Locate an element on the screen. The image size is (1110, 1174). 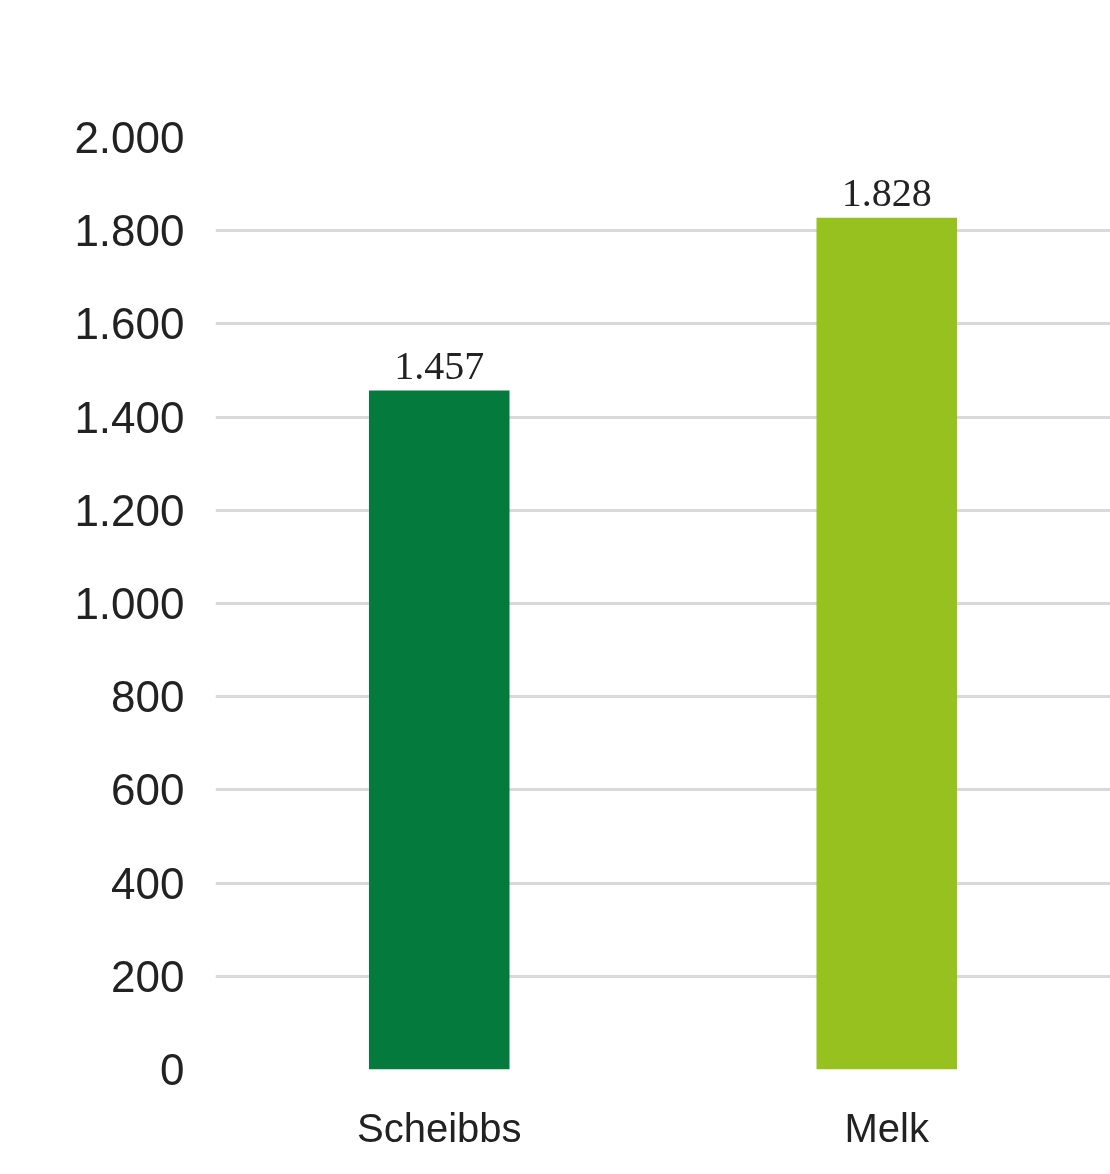
y-tick-label: 1.000 is located at coordinates (129, 603).